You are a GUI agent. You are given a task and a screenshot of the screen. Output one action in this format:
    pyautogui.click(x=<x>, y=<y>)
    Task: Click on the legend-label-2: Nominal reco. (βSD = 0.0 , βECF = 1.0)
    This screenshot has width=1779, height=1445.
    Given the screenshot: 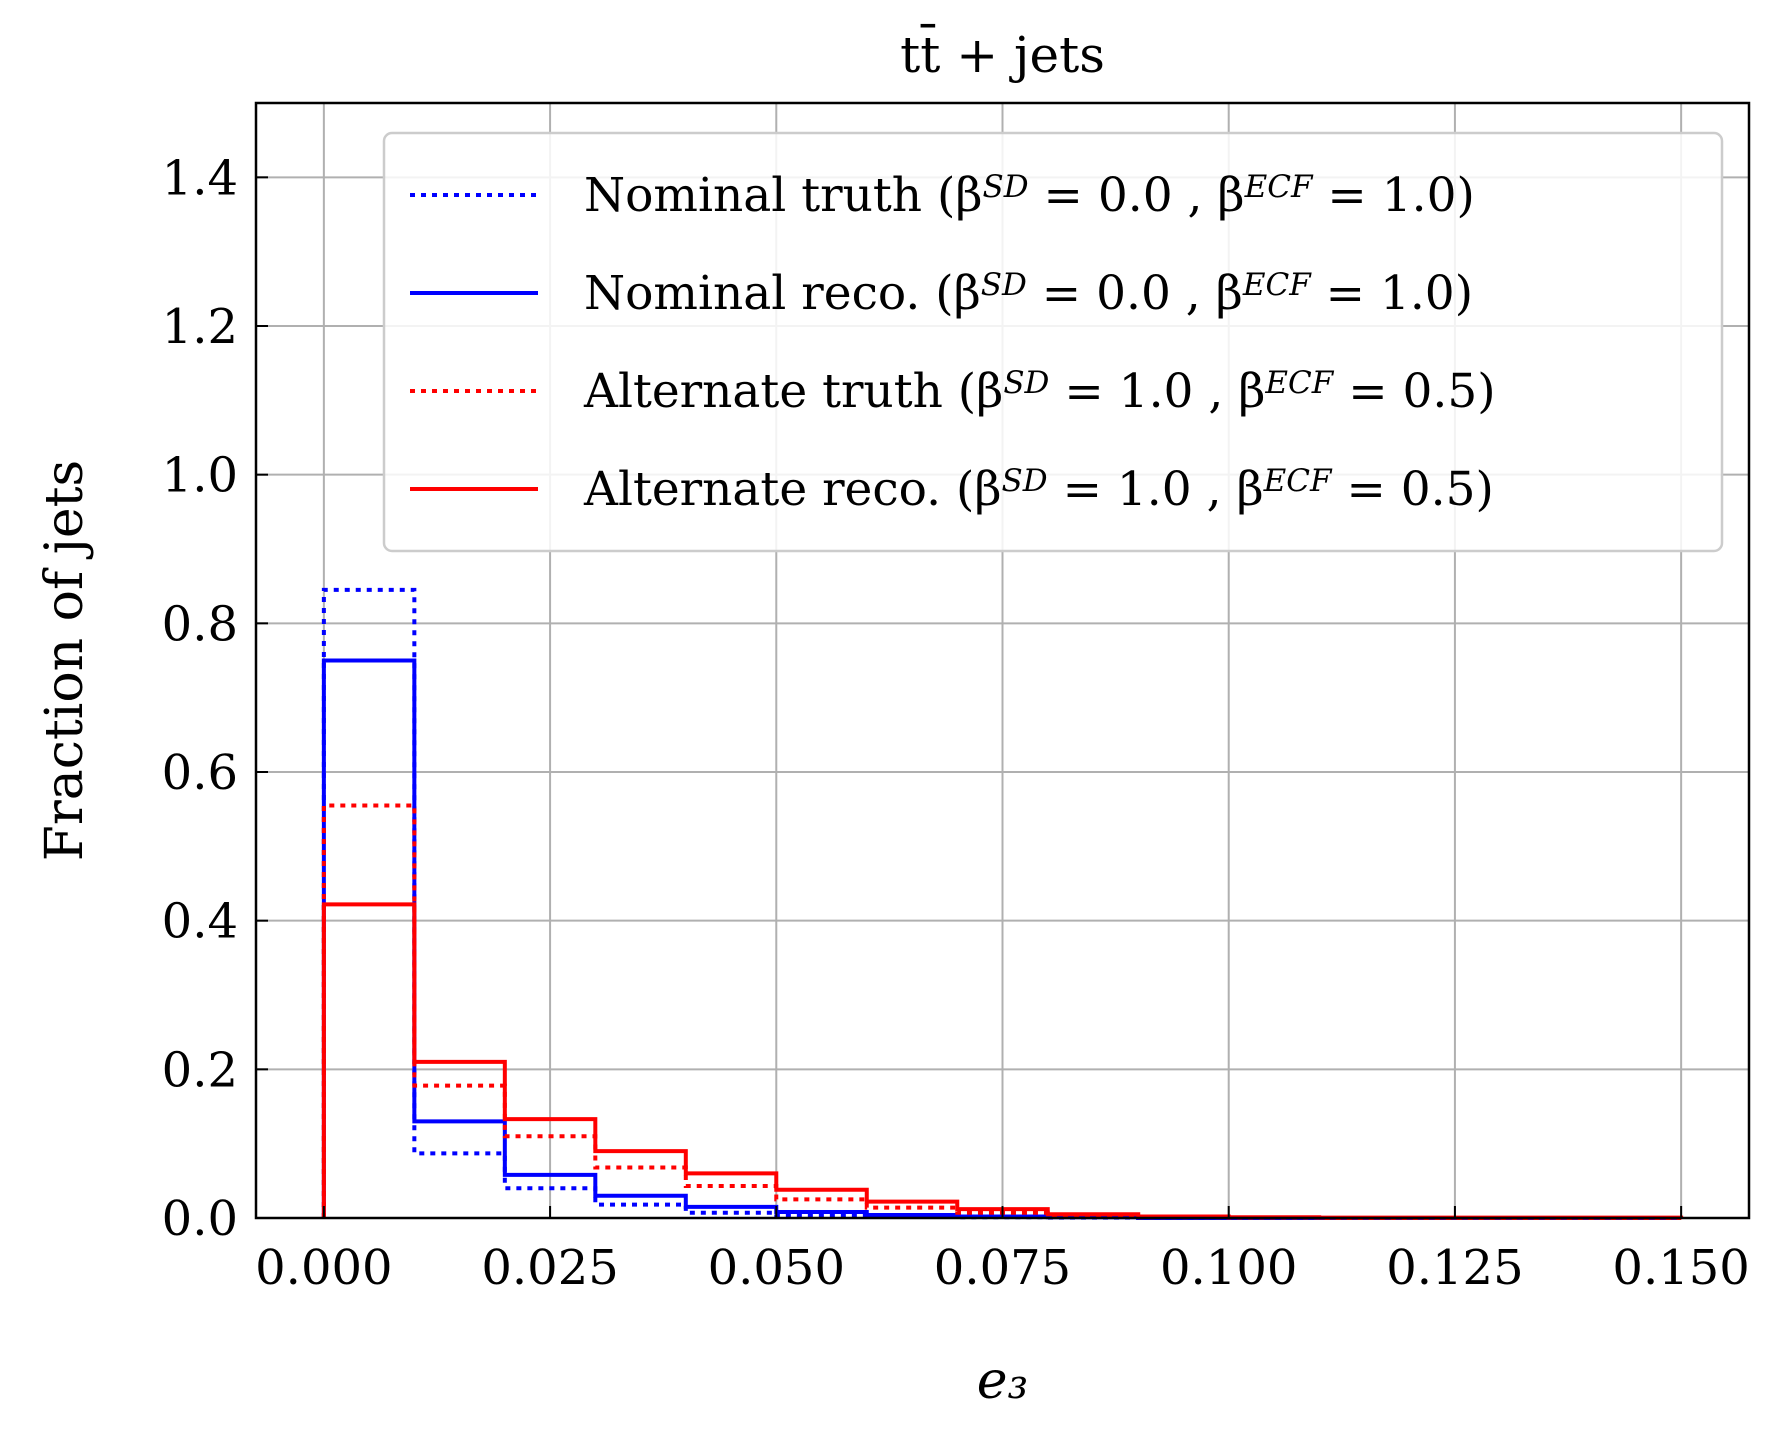 What is the action you would take?
    pyautogui.click(x=1028, y=293)
    